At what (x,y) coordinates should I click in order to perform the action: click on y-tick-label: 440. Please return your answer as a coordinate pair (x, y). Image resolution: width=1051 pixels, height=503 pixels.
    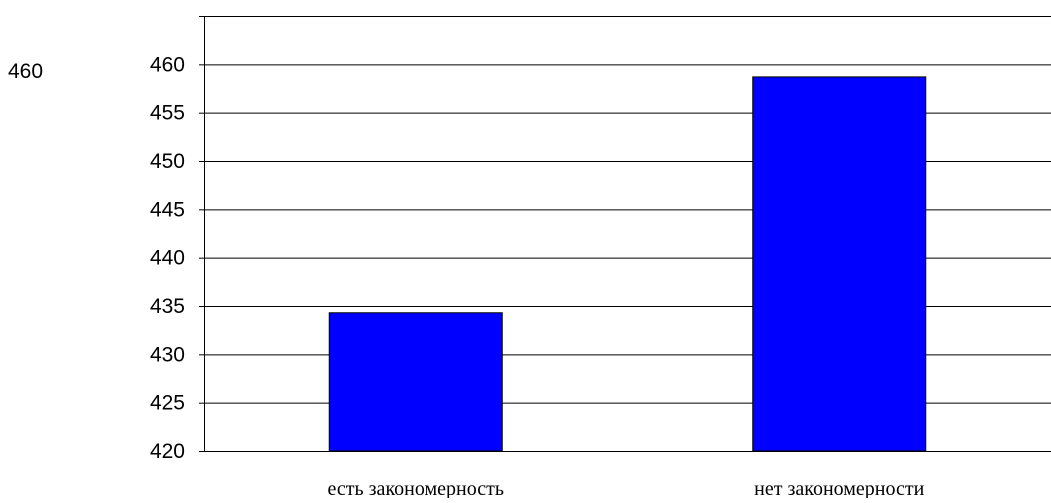
    Looking at the image, I should click on (167, 258).